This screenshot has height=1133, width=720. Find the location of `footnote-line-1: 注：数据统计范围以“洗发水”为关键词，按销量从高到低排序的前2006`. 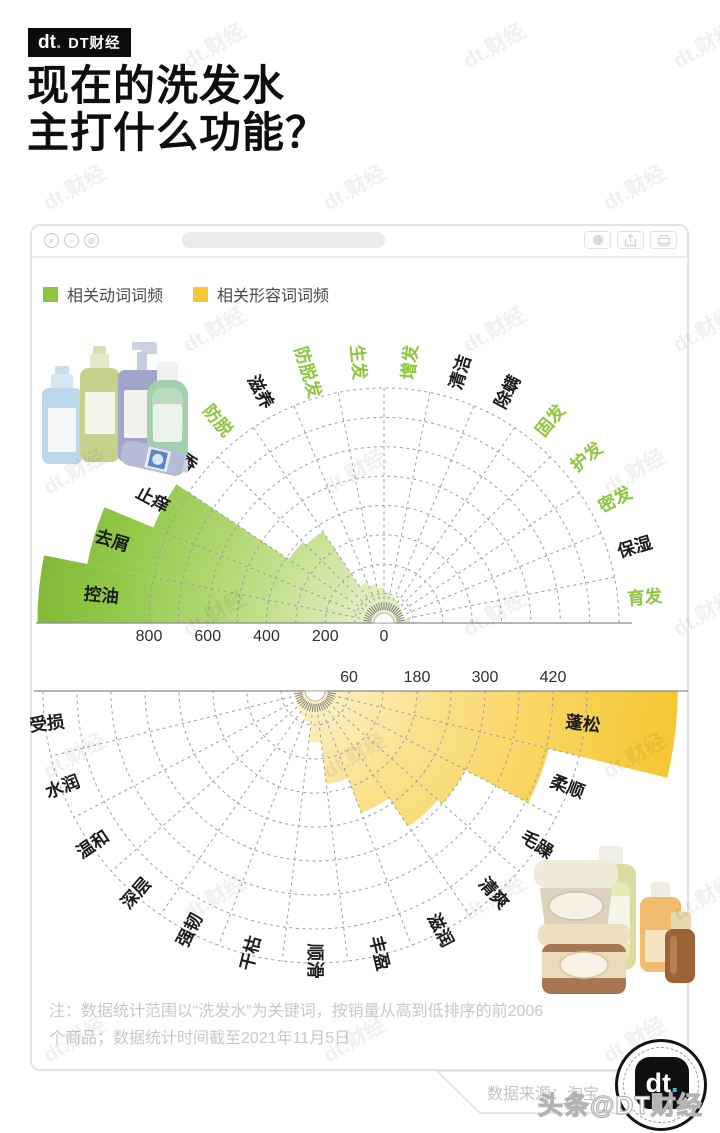

footnote-line-1: 注：数据统计范围以“洗发水”为关键词，按销量从高到低排序的前2006 is located at coordinates (296, 1011).